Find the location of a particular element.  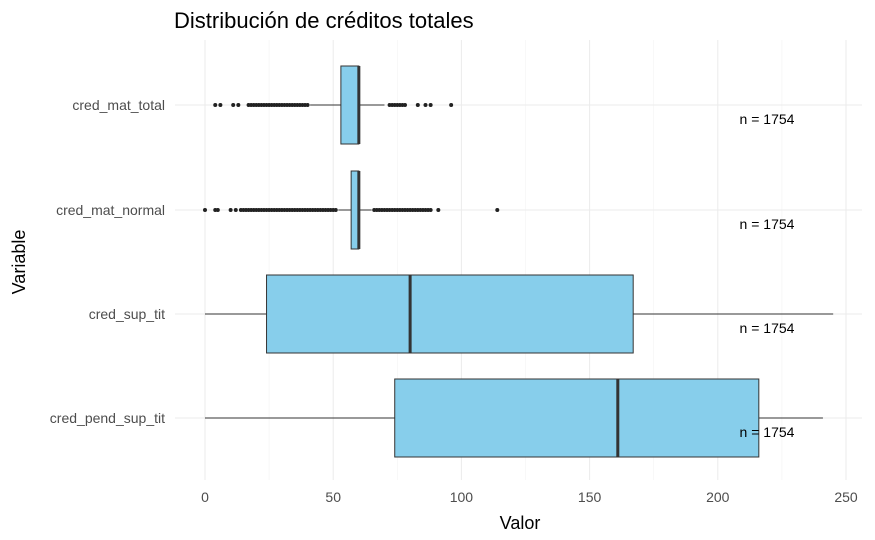

box-group-cred-sup-tit is located at coordinates (519, 314).